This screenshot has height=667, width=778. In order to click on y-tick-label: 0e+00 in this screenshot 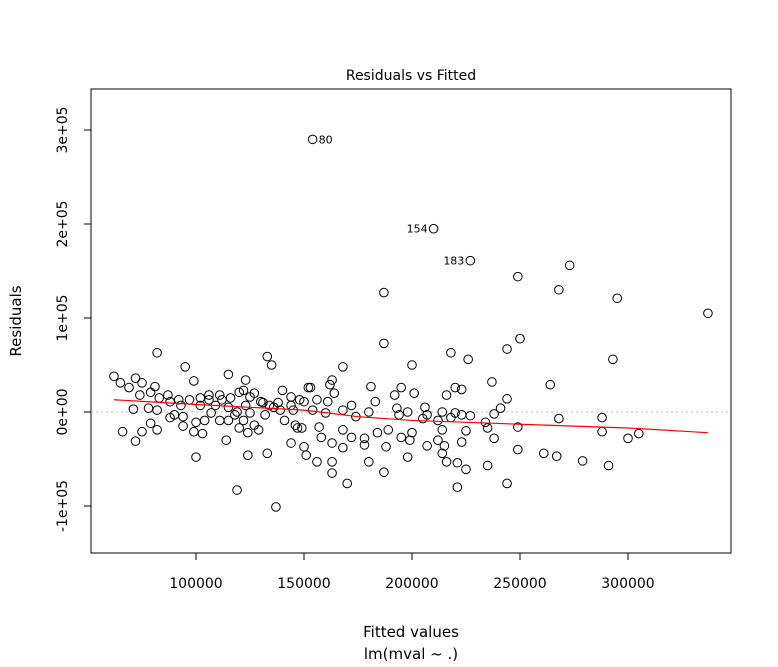, I will do `click(63, 411)`.